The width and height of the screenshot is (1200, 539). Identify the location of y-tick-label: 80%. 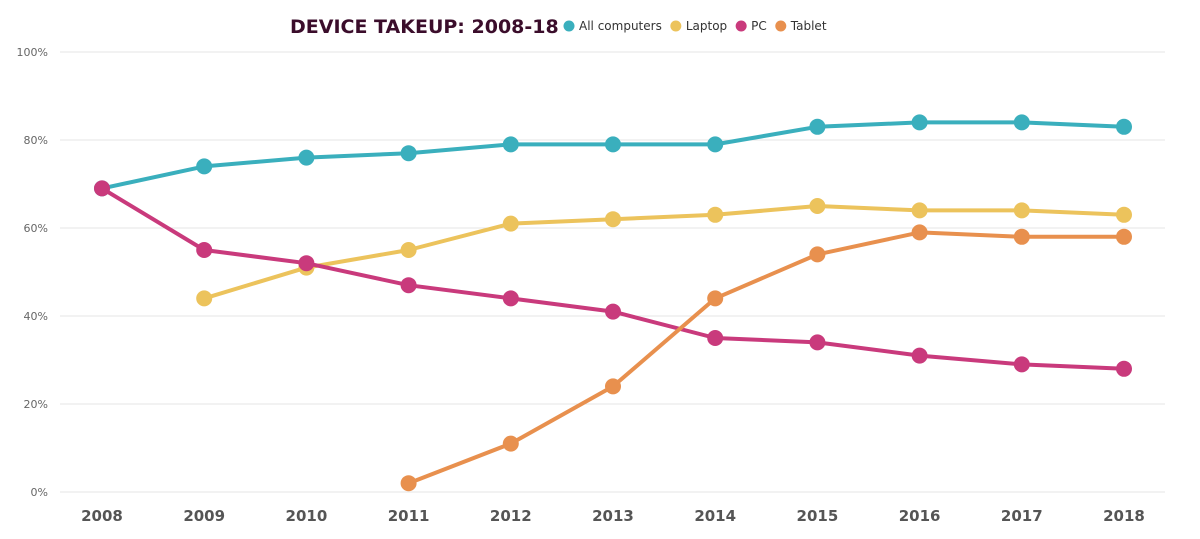
(36, 140).